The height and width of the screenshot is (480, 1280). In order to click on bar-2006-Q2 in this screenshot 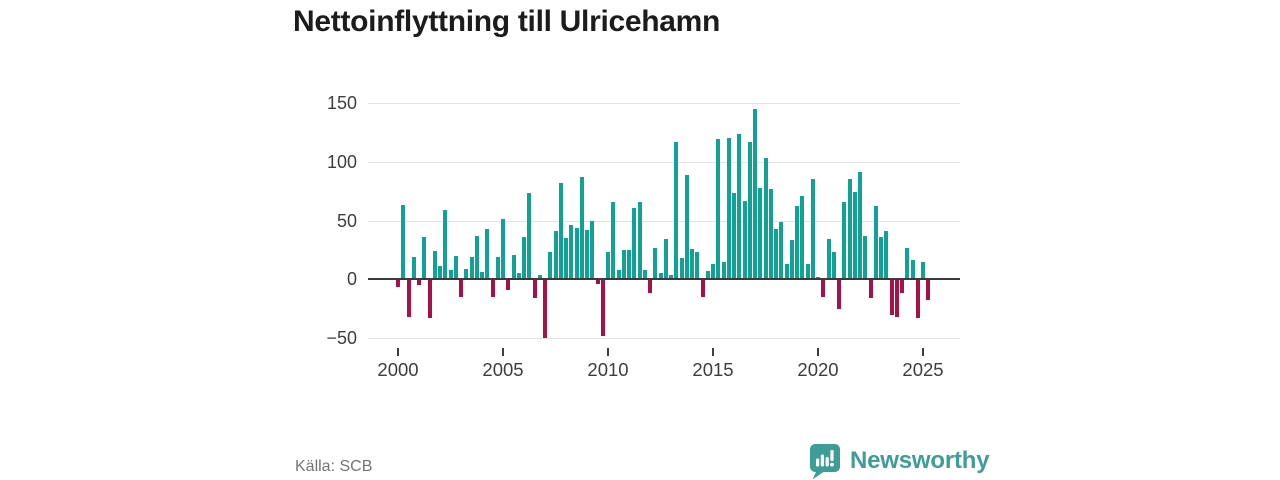, I will do `click(529, 236)`.